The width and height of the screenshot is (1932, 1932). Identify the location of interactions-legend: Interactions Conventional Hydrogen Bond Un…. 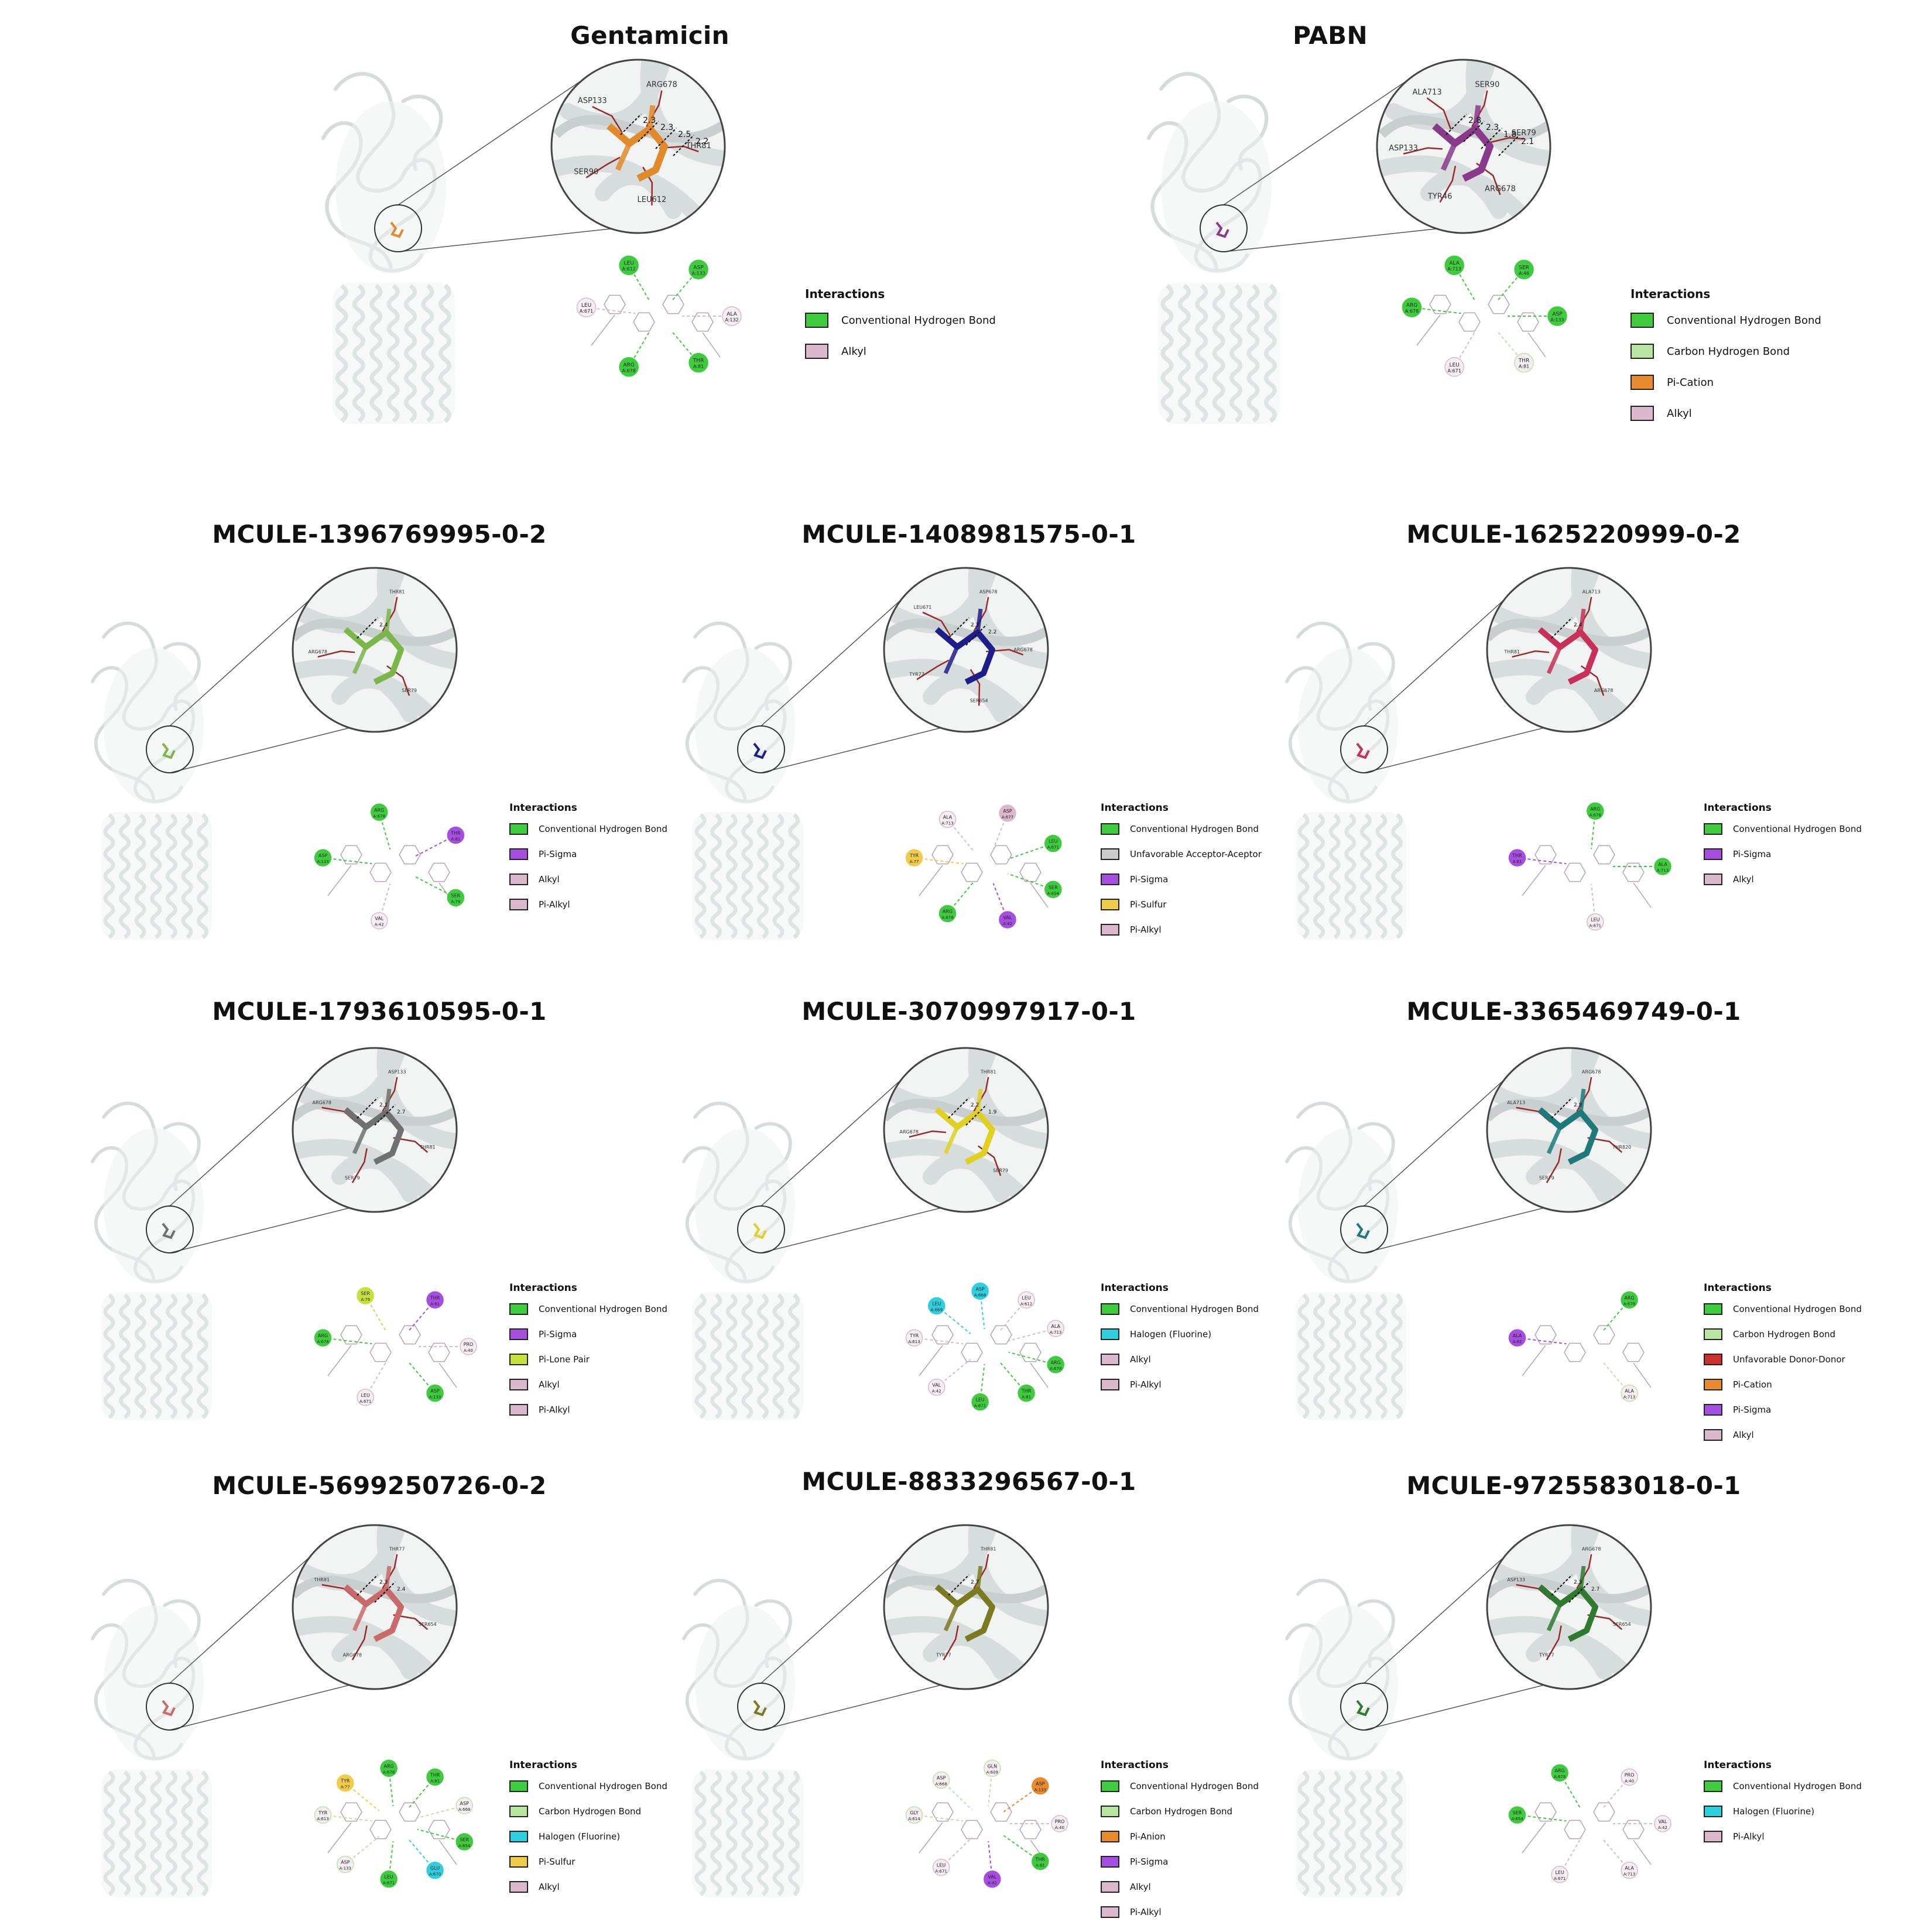
(1181, 875).